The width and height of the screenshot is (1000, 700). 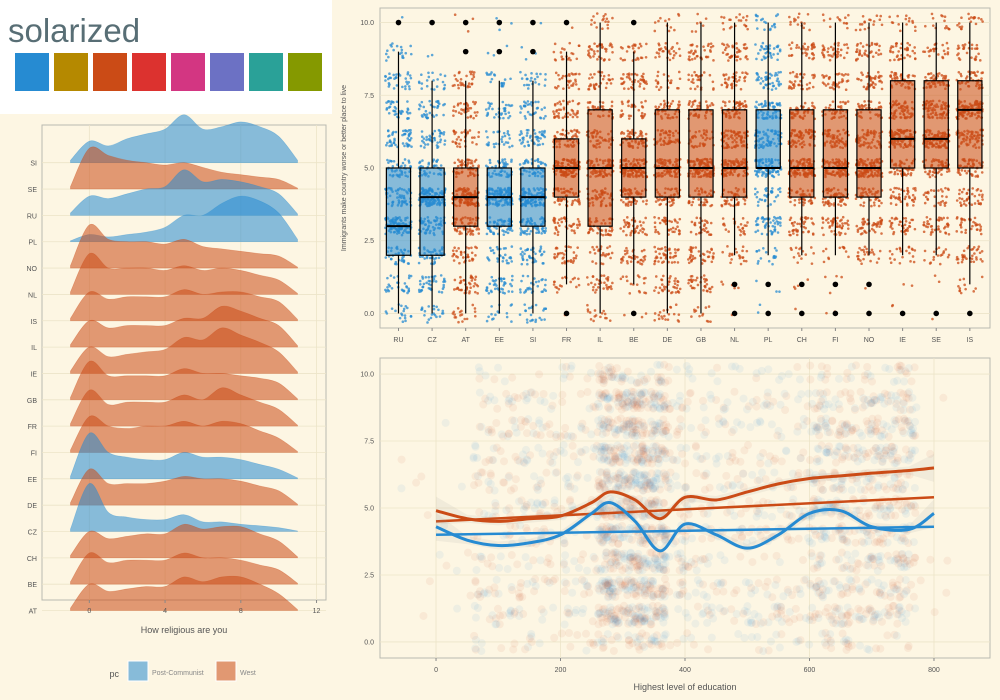 What do you see at coordinates (634, 340) in the screenshot?
I see `box-x-tick-label: BE` at bounding box center [634, 340].